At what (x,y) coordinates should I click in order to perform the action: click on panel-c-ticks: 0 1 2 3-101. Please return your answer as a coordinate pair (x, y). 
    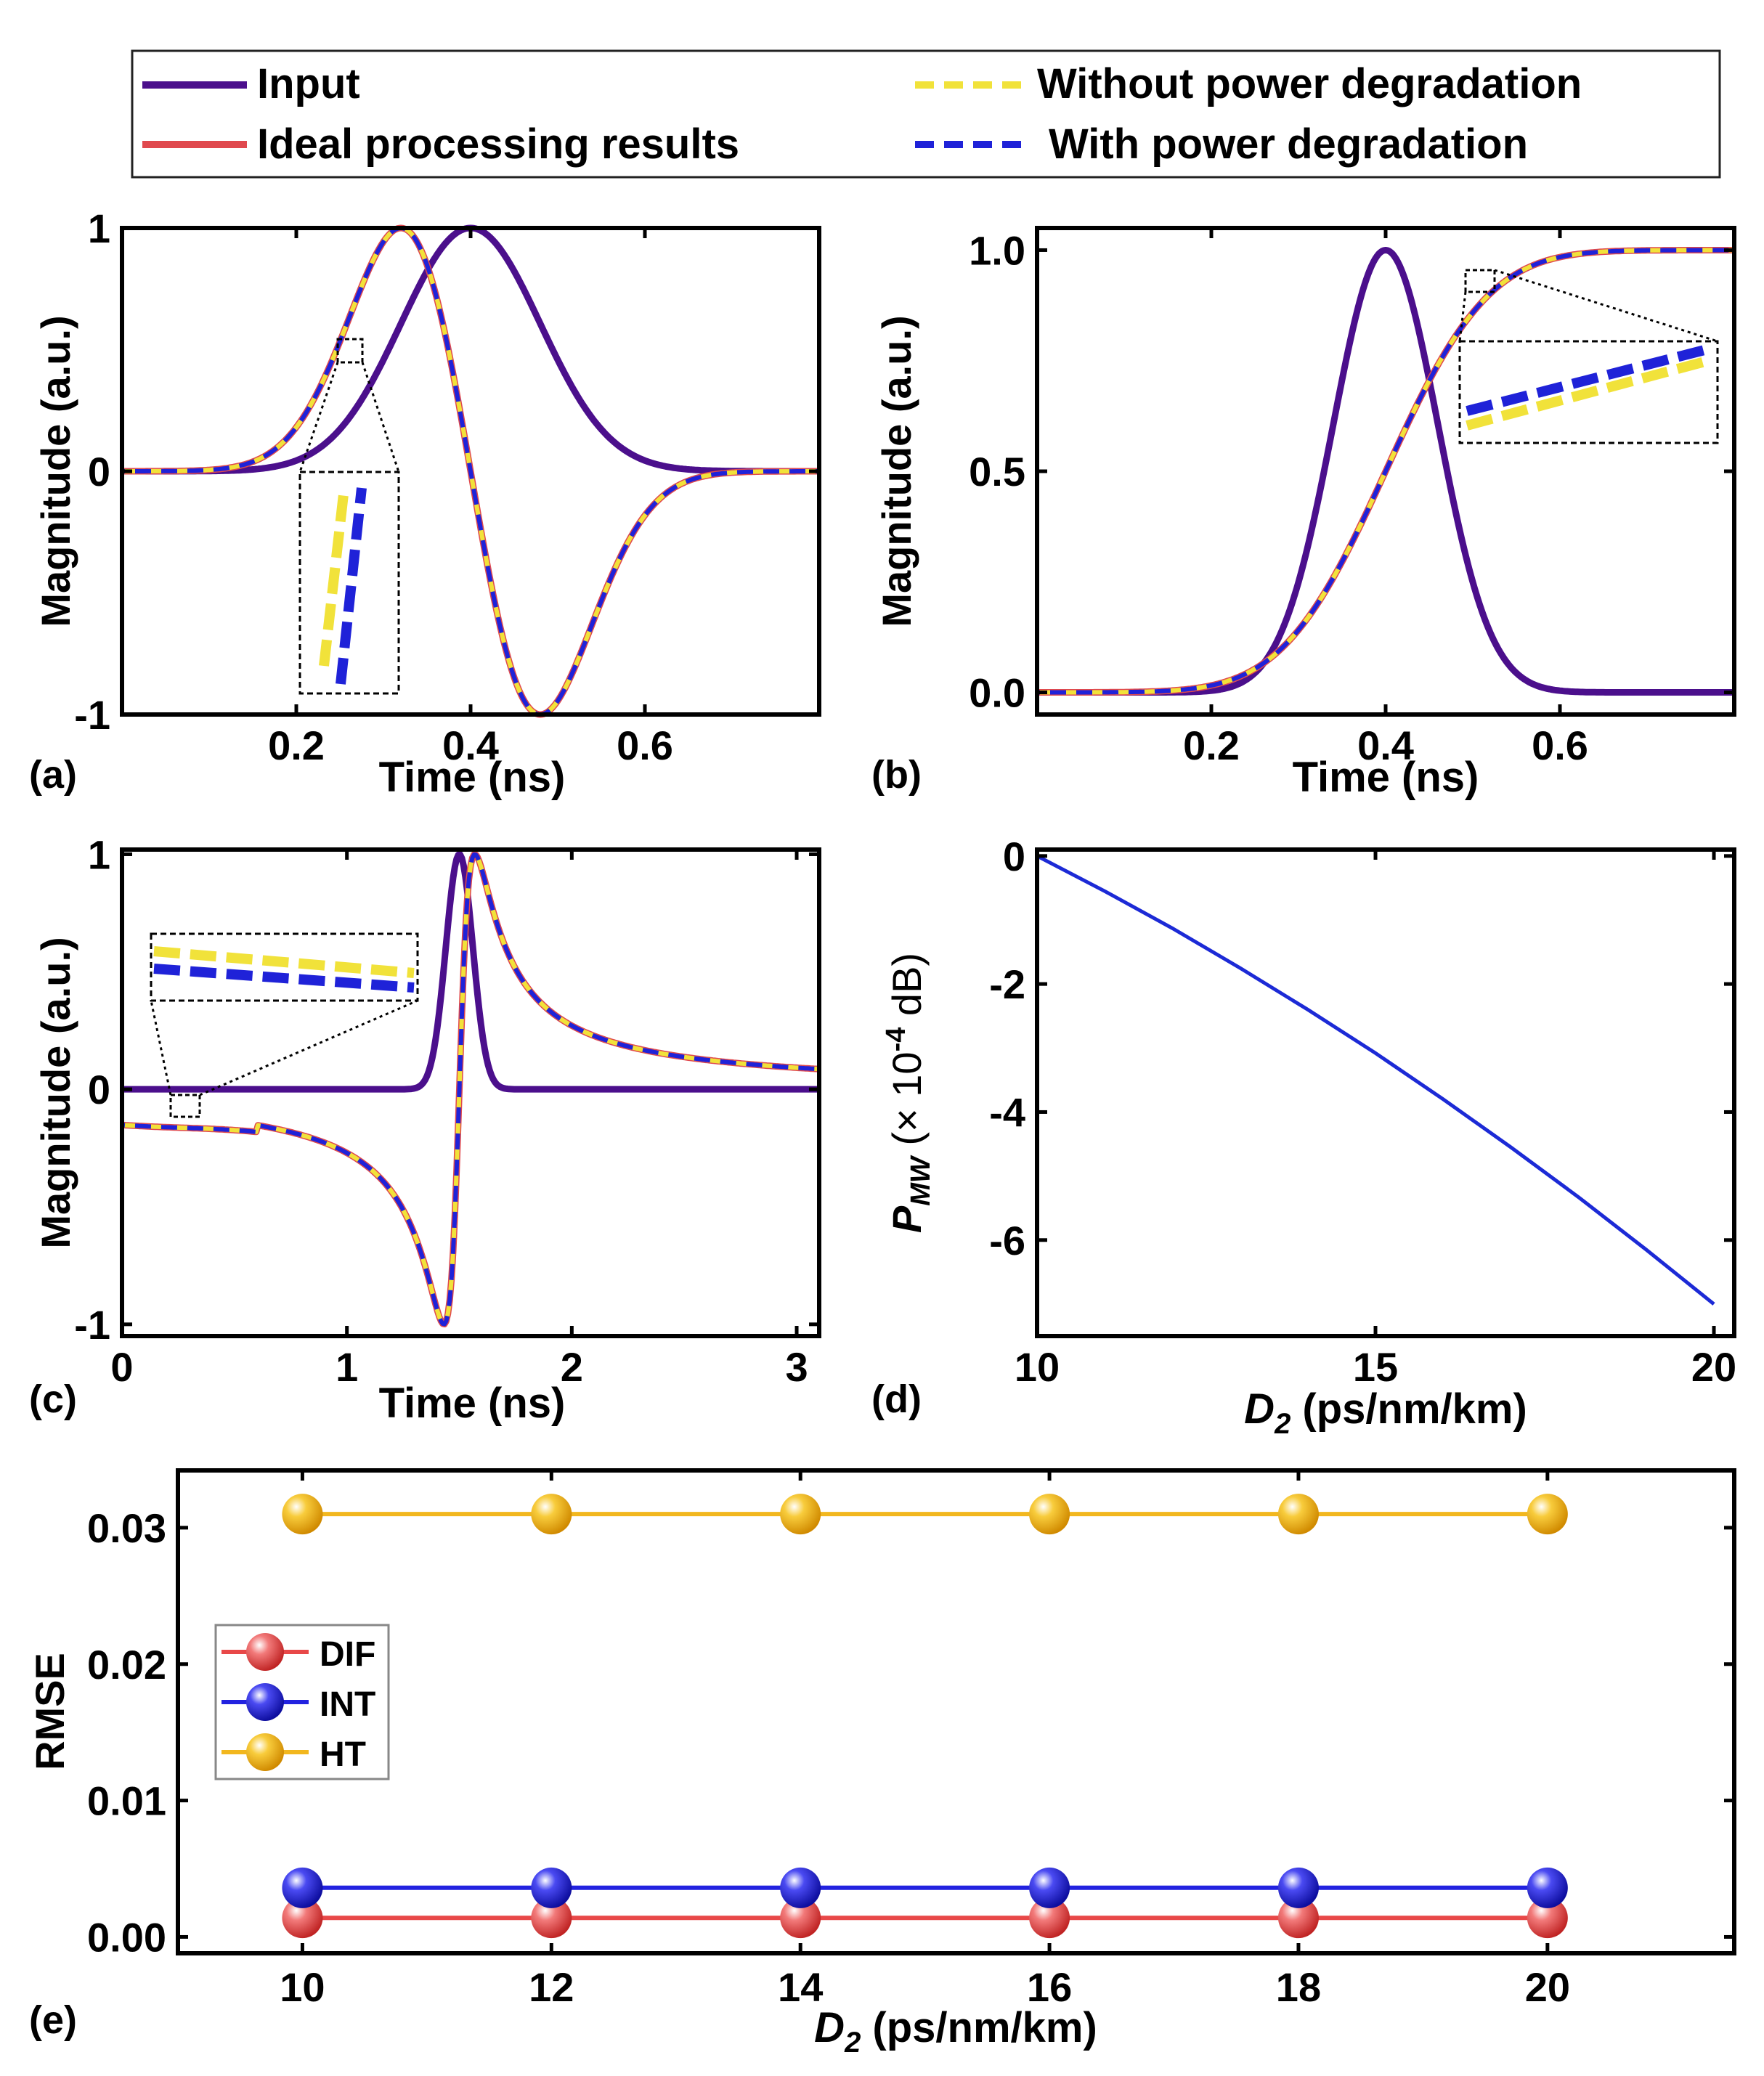
    Looking at the image, I should click on (446, 1110).